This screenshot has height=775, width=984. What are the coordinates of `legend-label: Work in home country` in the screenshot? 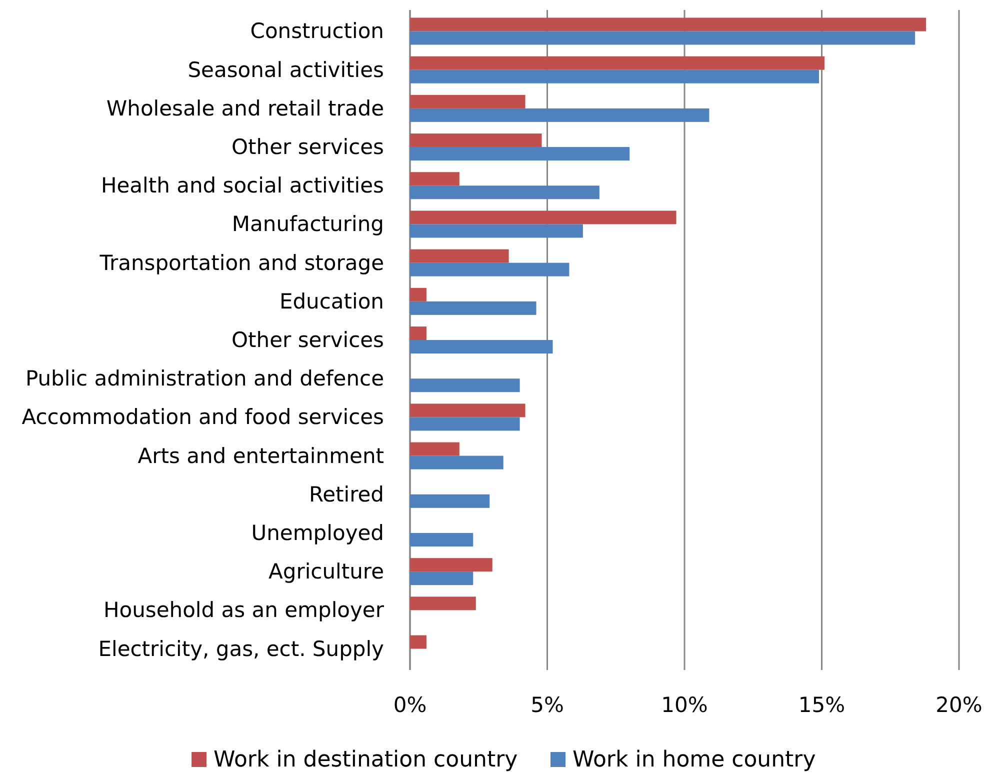 It's located at (694, 760).